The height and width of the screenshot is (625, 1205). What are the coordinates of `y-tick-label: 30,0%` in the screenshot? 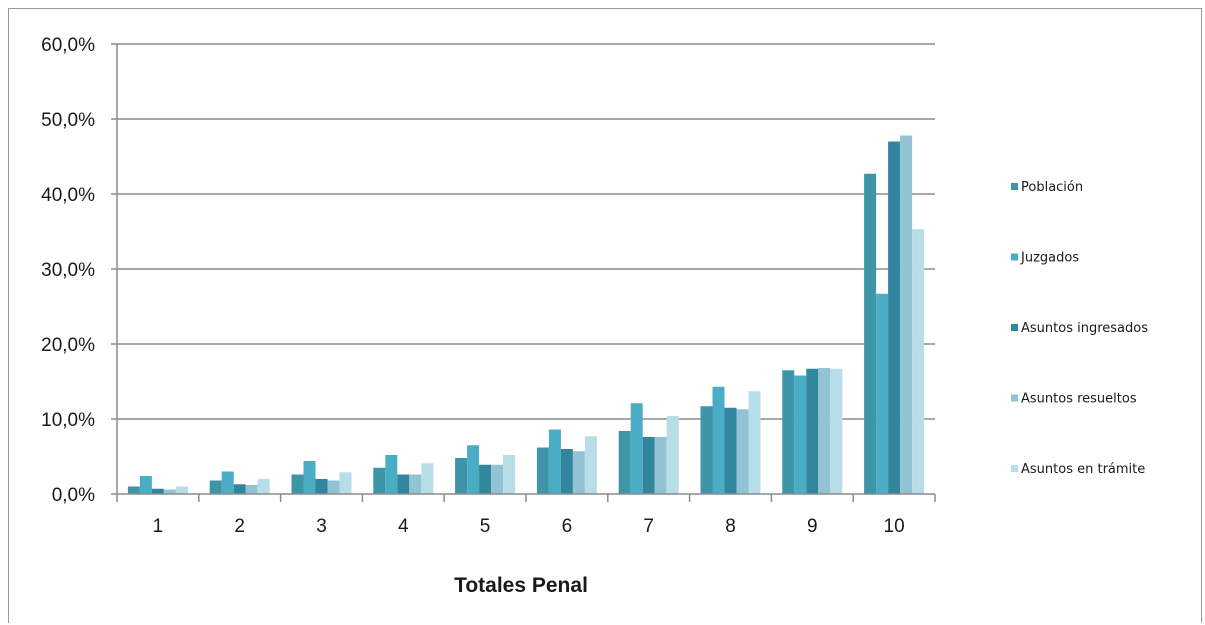 It's located at (68, 270).